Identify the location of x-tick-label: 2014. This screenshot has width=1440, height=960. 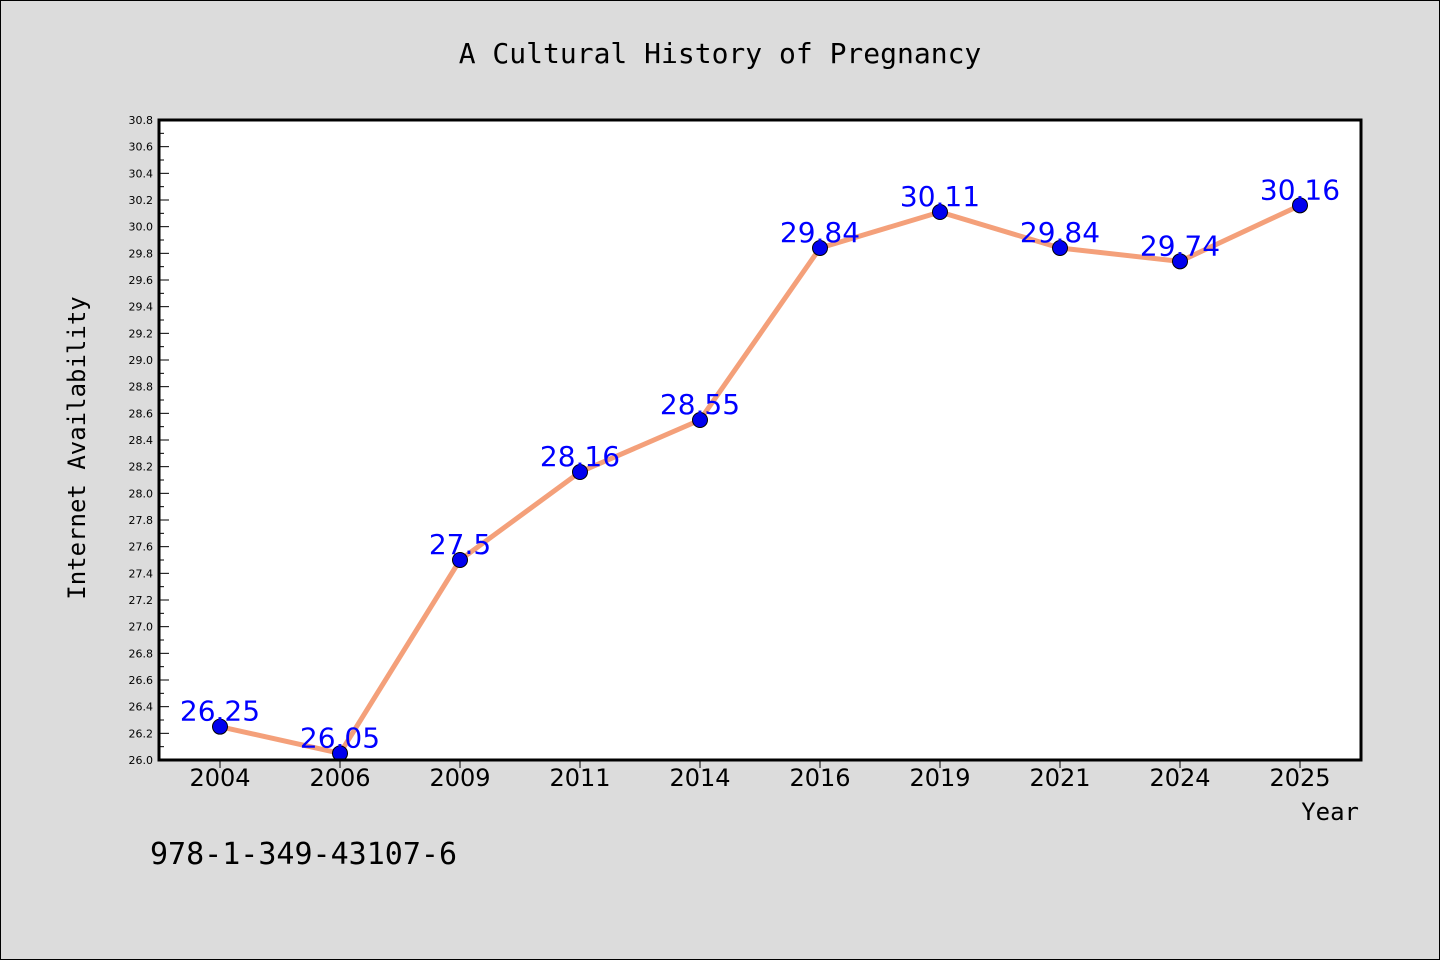
(699, 778).